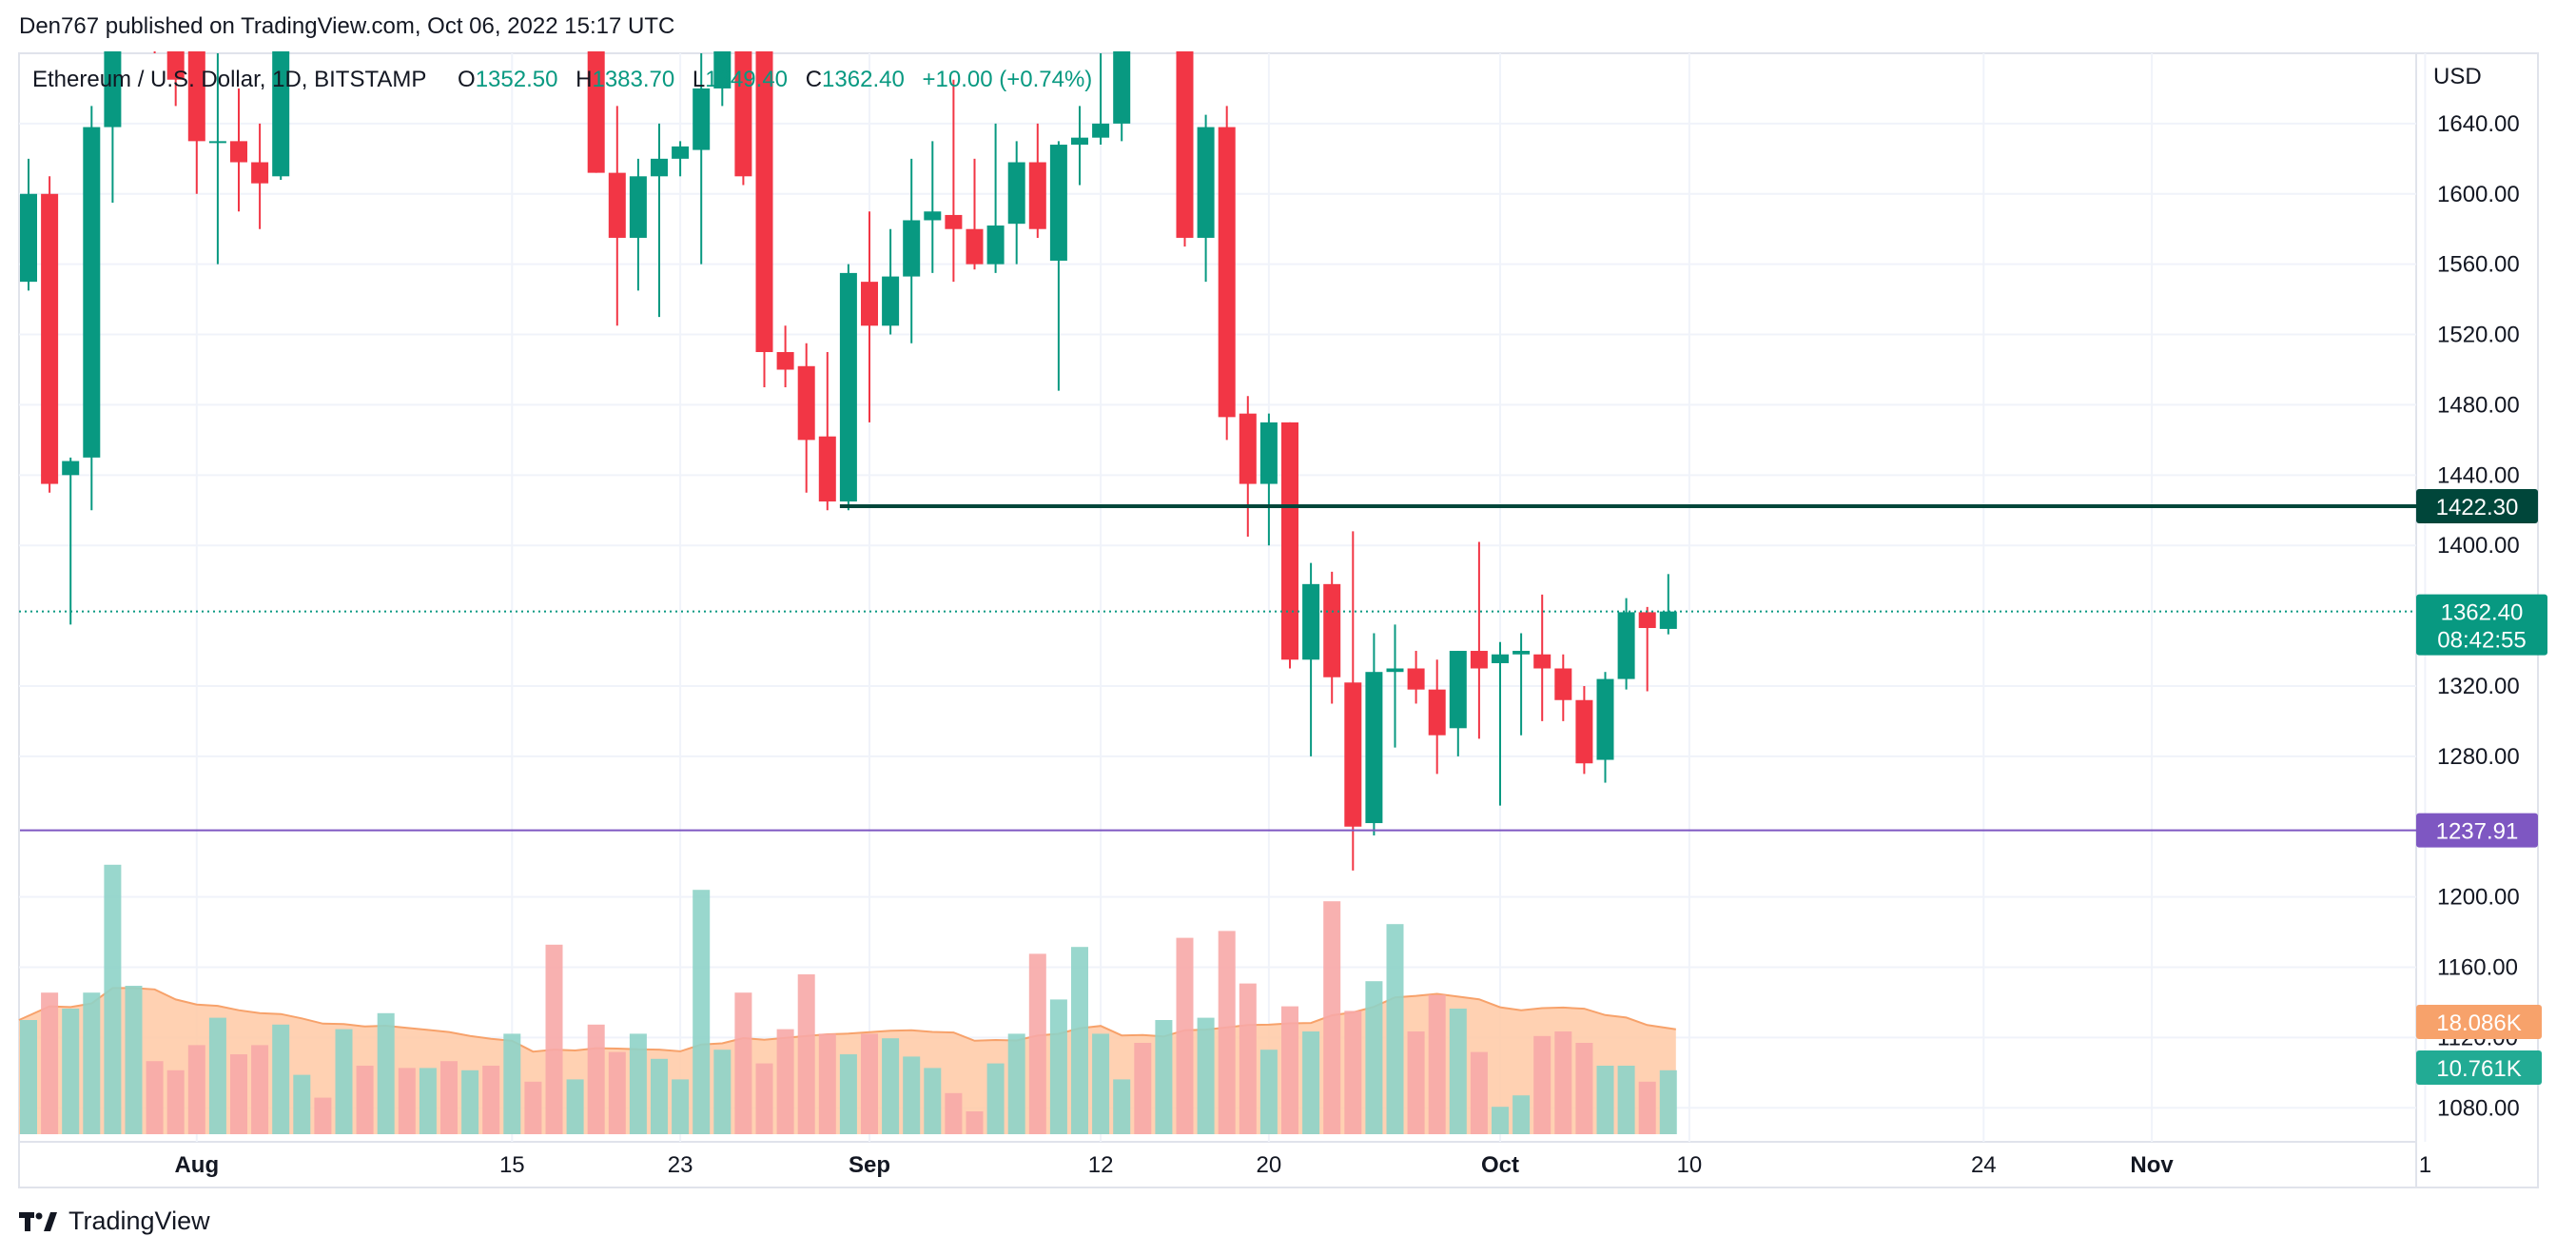  Describe the element at coordinates (115, 1221) in the screenshot. I see `tradingview-brand: TradingView` at that location.